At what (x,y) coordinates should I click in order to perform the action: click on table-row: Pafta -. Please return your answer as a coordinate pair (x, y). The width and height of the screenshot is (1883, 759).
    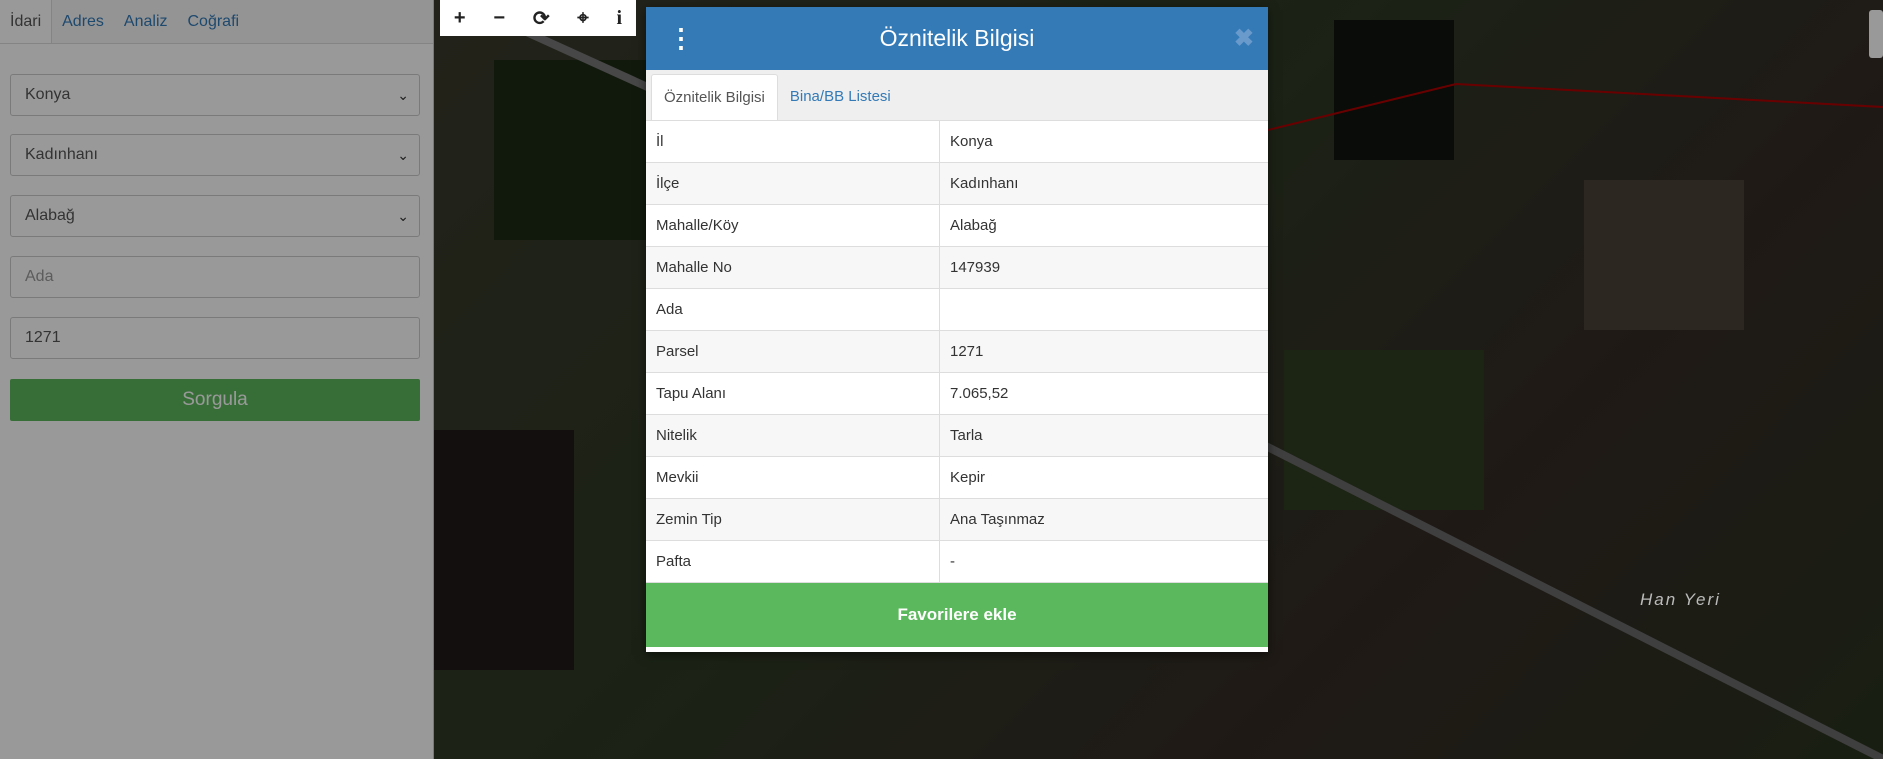
    Looking at the image, I should click on (957, 562).